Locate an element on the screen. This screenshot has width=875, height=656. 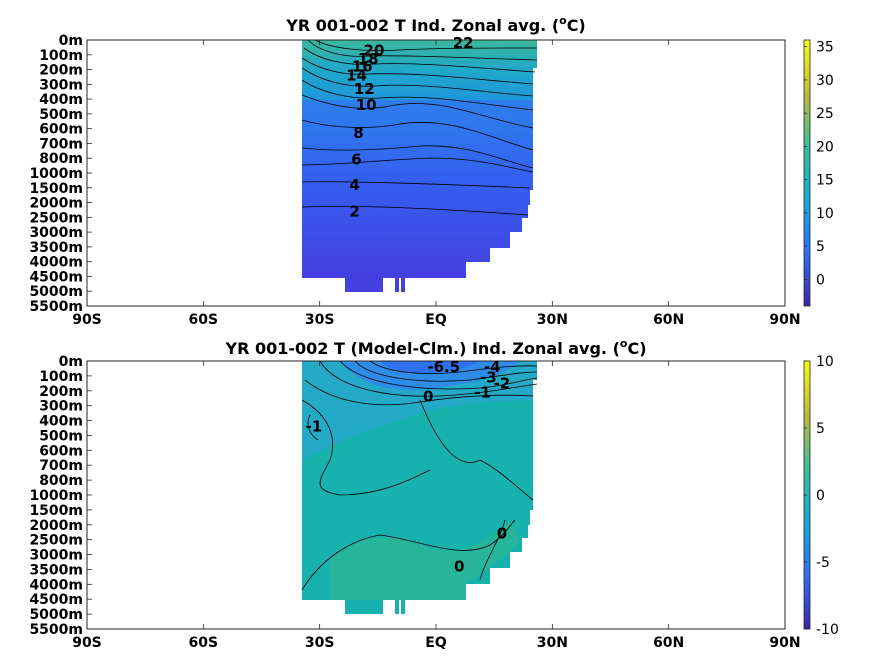
contour-label: -6.5 is located at coordinates (443, 367).